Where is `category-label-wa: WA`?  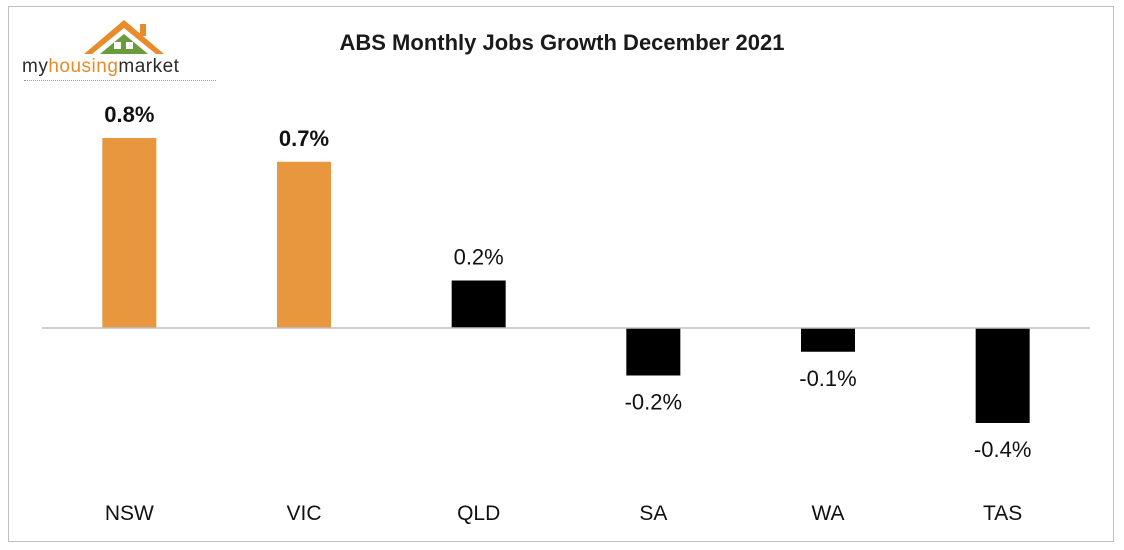
category-label-wa: WA is located at coordinates (827, 513).